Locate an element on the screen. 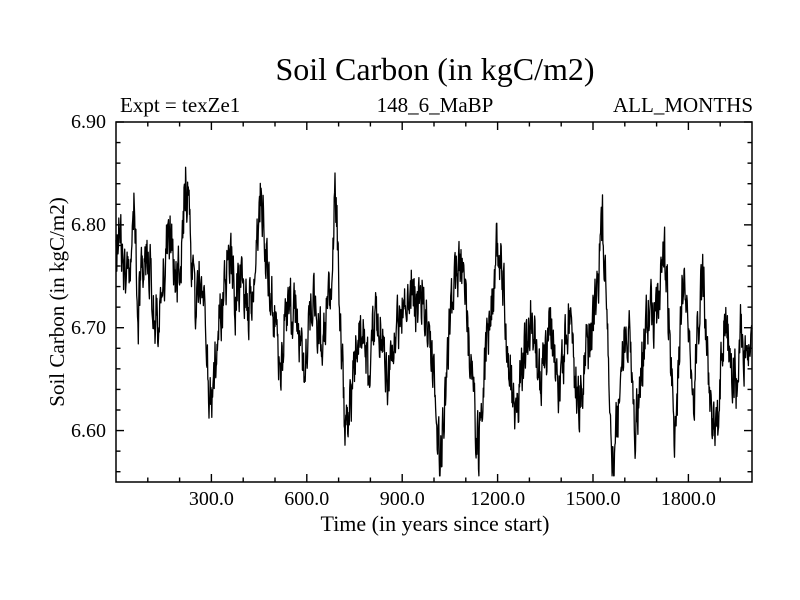  x-tick-label: 300.0 is located at coordinates (211, 499).